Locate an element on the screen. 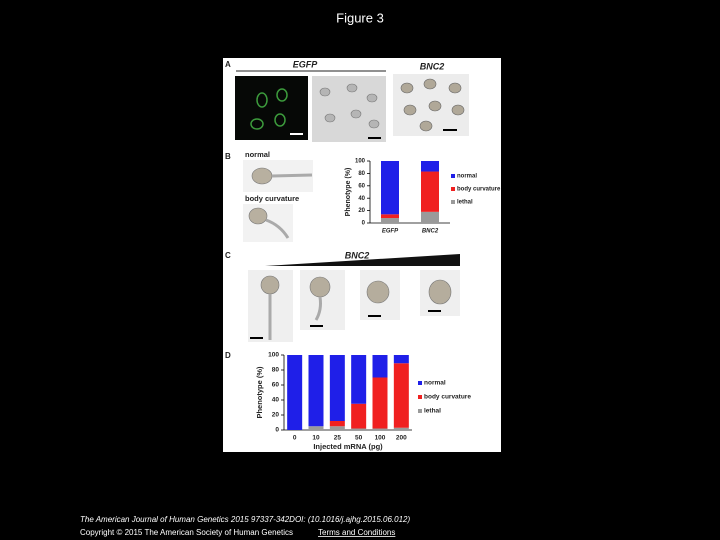 This screenshot has width=720, height=540. panel-label: A is located at coordinates (228, 64).